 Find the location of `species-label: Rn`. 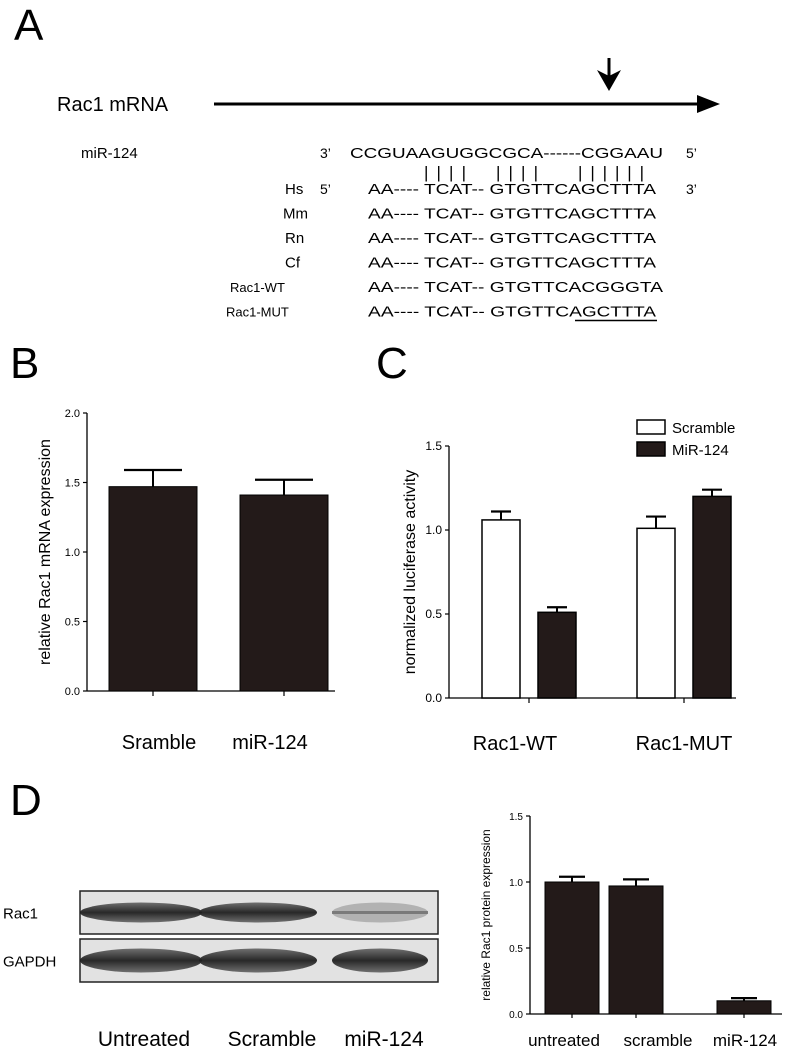

species-label: Rn is located at coordinates (294, 238).